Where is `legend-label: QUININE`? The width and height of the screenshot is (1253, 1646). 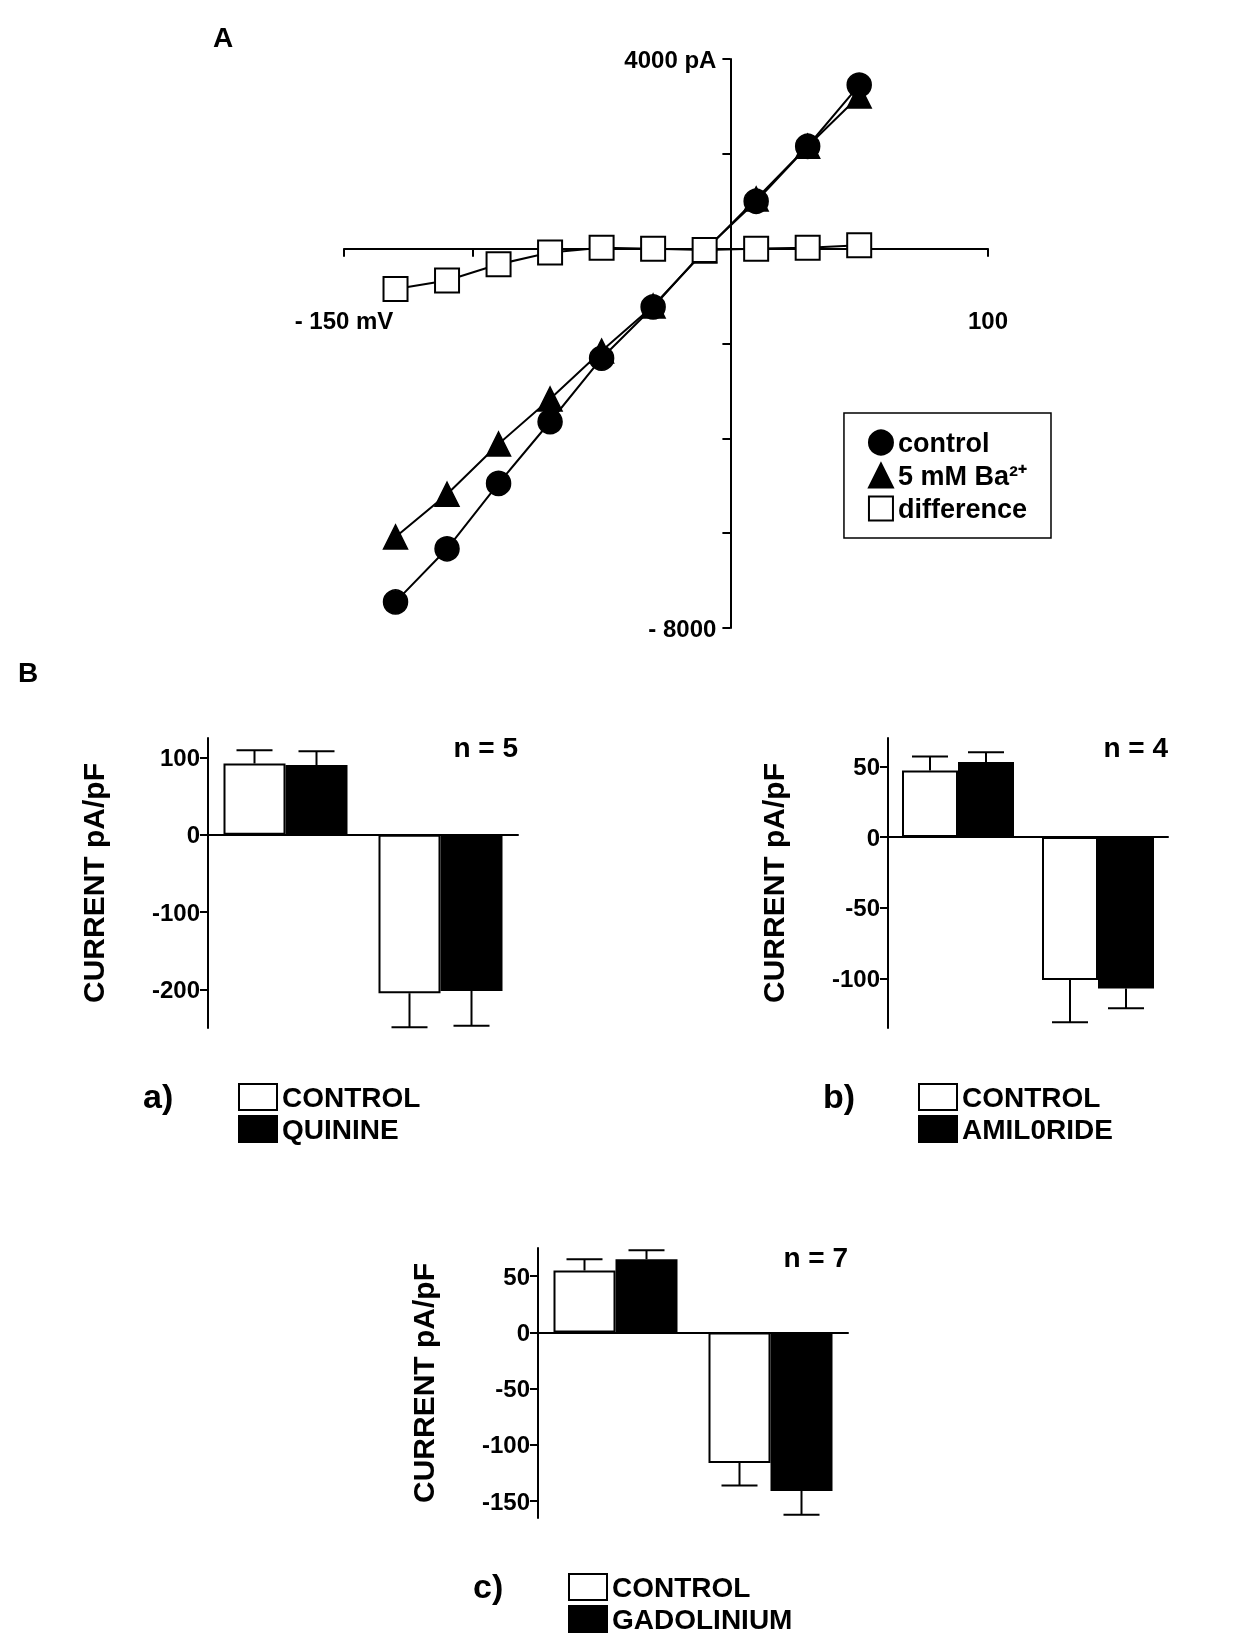 legend-label: QUININE is located at coordinates (340, 1129).